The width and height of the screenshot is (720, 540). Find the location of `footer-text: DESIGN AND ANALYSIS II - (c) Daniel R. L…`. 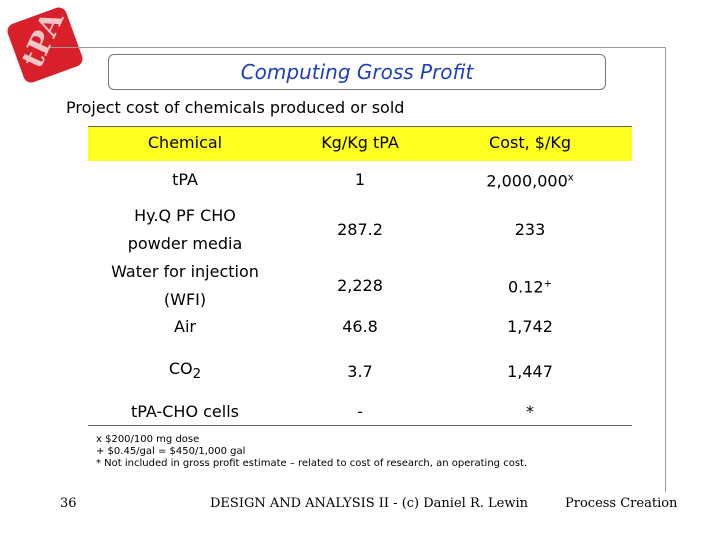

footer-text: DESIGN AND ANALYSIS II - (c) Daniel R. L… is located at coordinates (369, 503).